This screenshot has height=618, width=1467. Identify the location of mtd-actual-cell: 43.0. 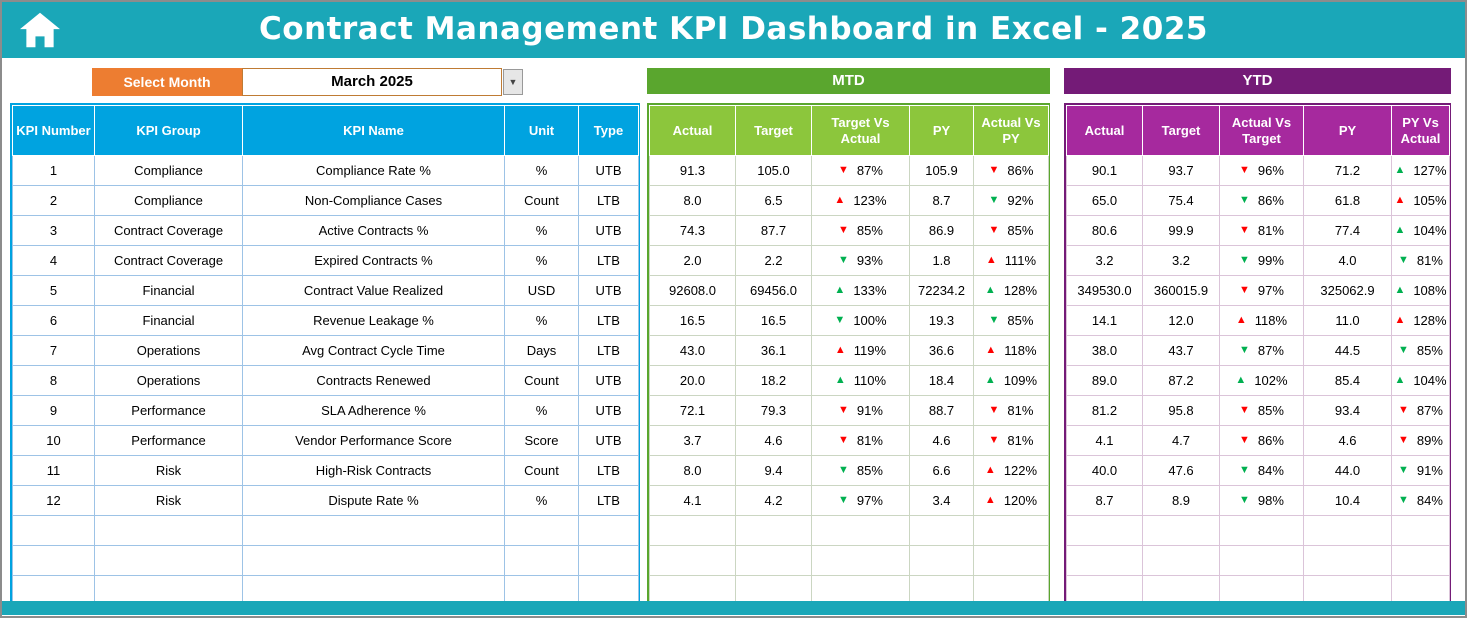
(692, 350).